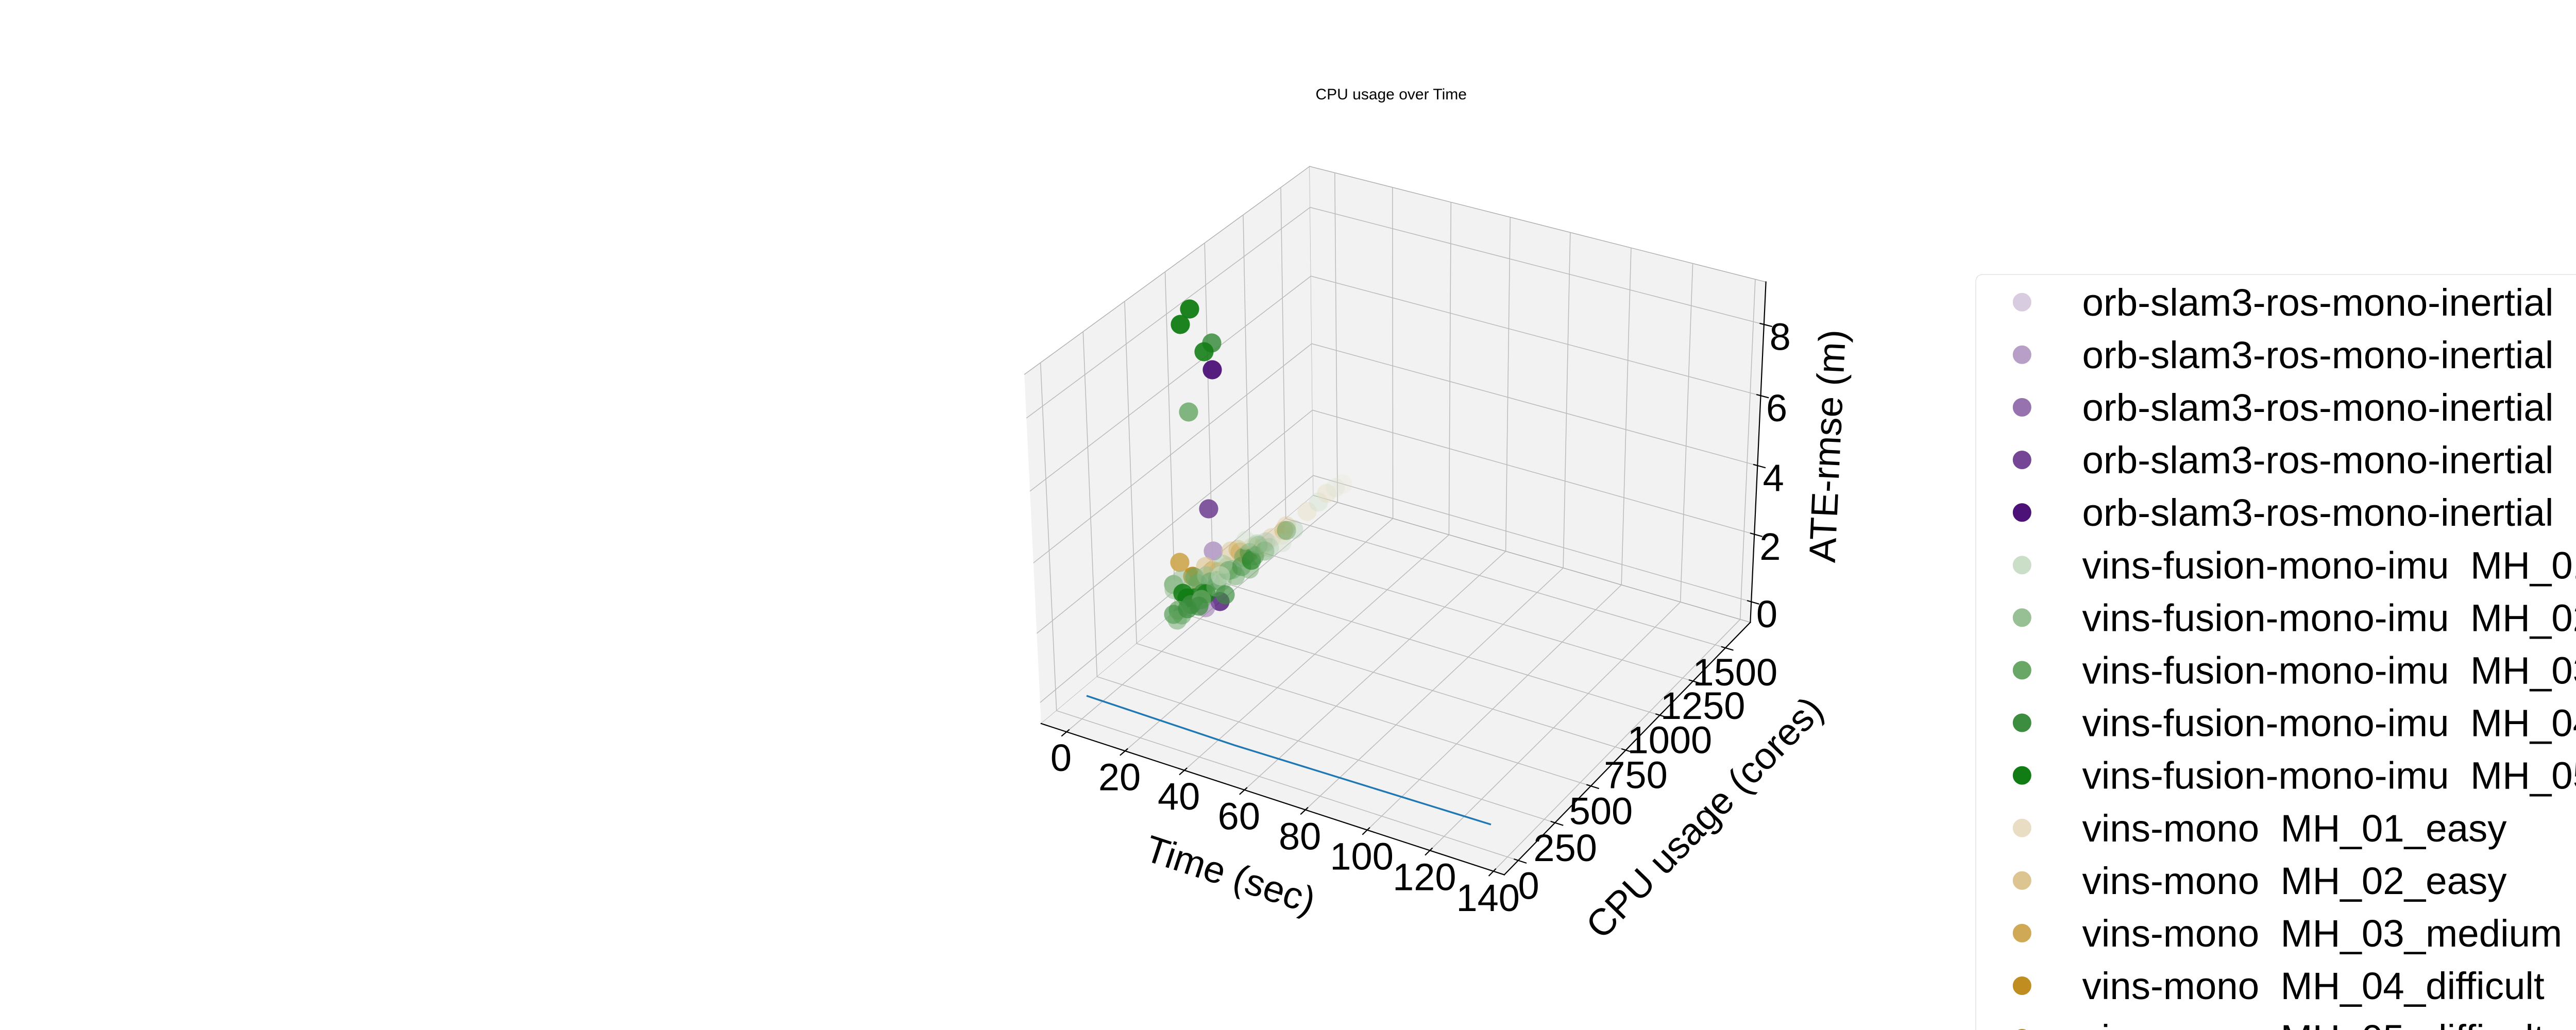  I want to click on svg-text:vins-fusion-mono-imu MH_01_ea: vins-fusion-mono-imu MH_01_easy, so click(2329, 565).